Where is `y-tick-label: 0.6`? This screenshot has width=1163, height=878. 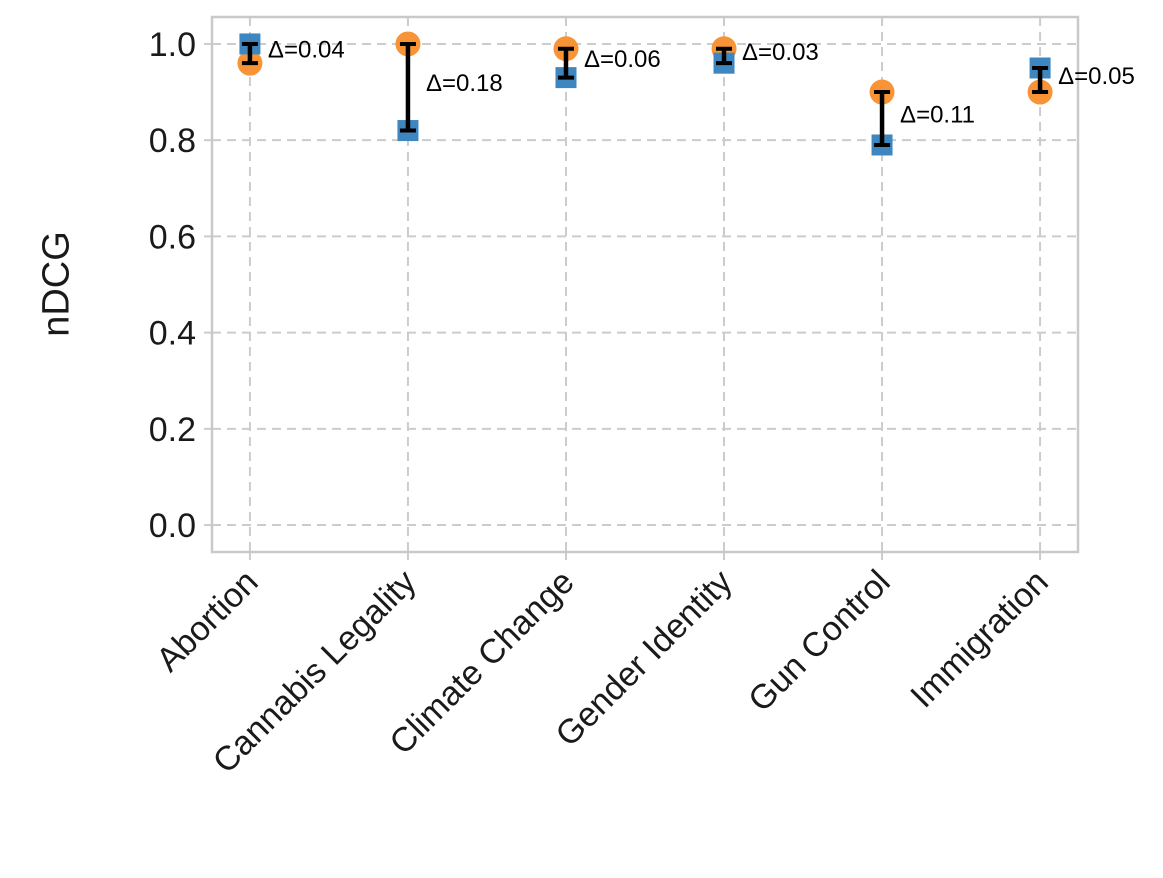 y-tick-label: 0.6 is located at coordinates (172, 237).